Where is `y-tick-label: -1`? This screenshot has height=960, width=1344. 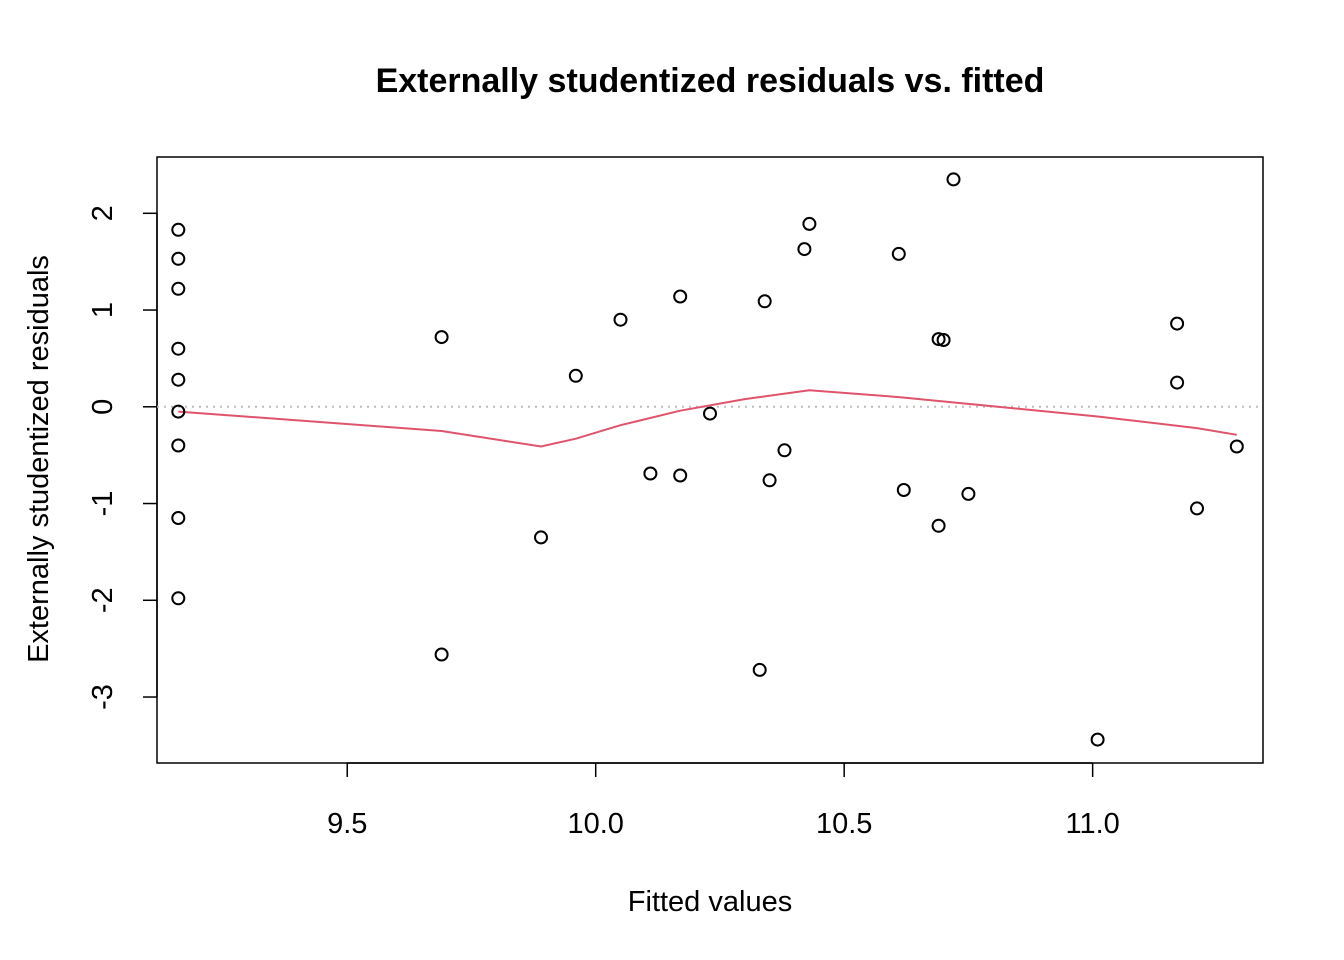
y-tick-label: -1 is located at coordinates (103, 504).